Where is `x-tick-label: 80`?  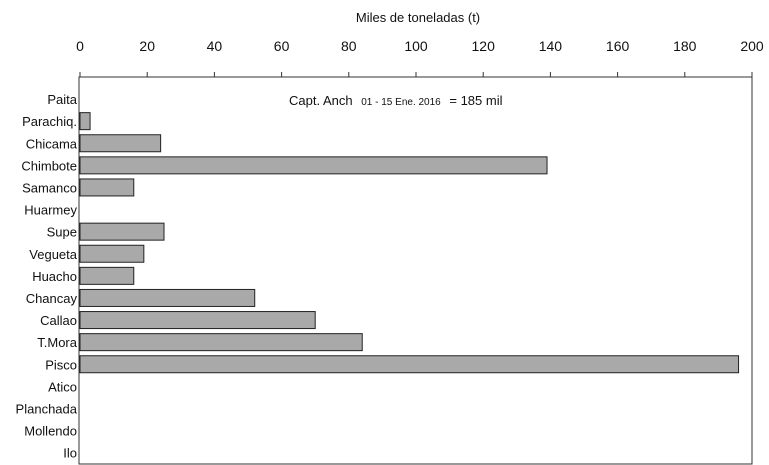 x-tick-label: 80 is located at coordinates (349, 46).